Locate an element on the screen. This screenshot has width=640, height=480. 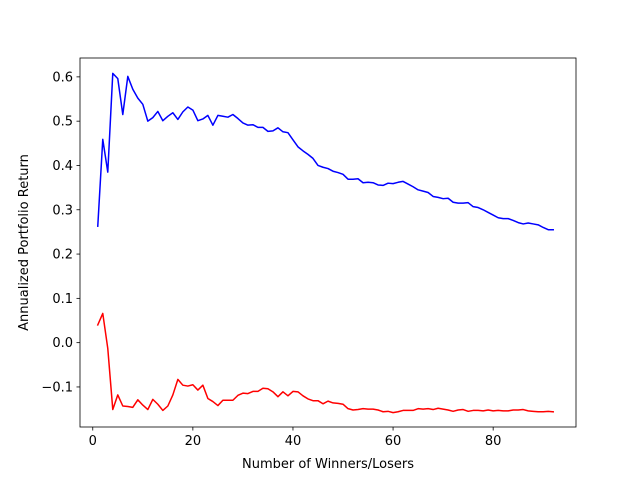
x-axis-ticks: 0 20 40 60 80 is located at coordinates (295, 438).